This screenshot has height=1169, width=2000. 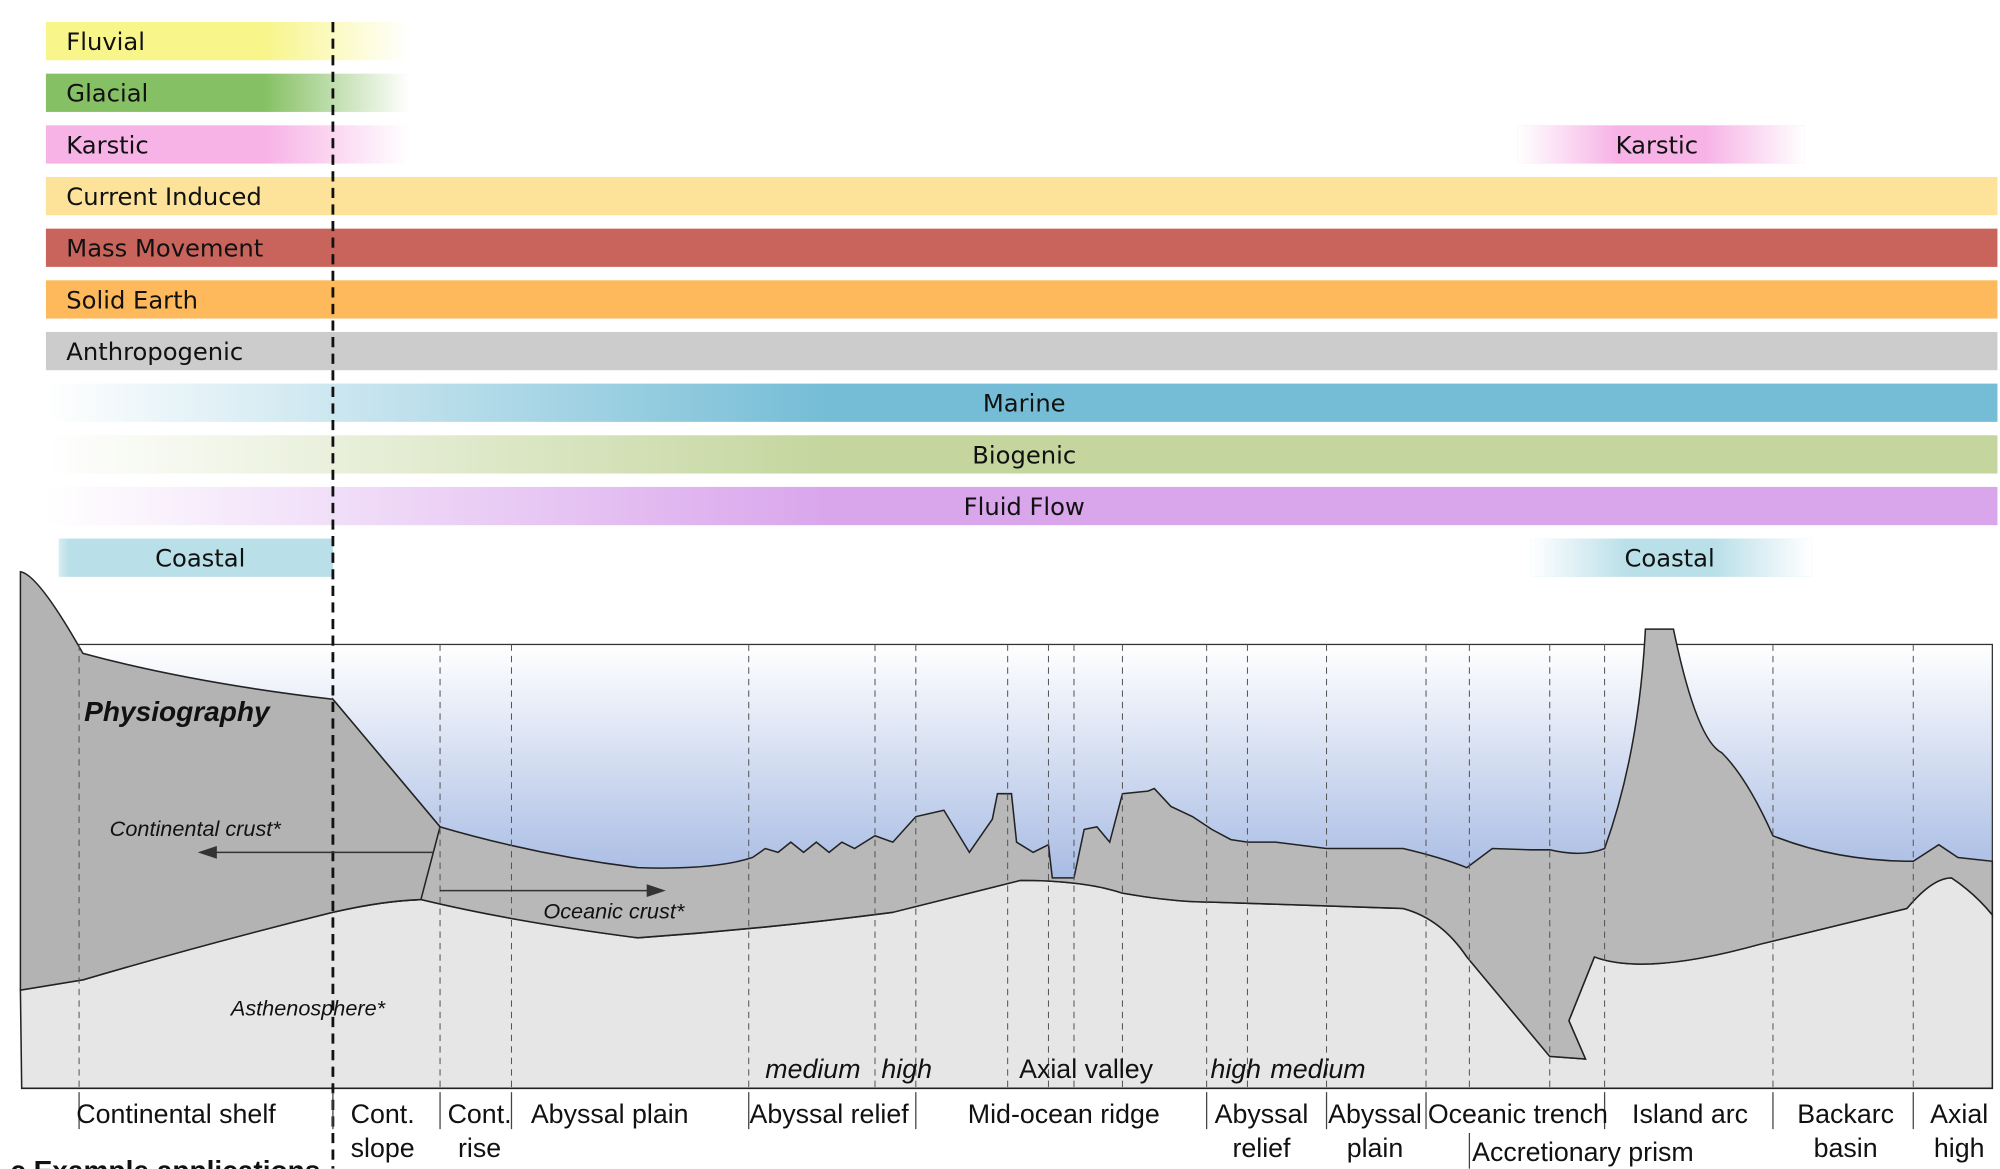 What do you see at coordinates (227, 92) in the screenshot?
I see `process-bar-glacial: Glacial` at bounding box center [227, 92].